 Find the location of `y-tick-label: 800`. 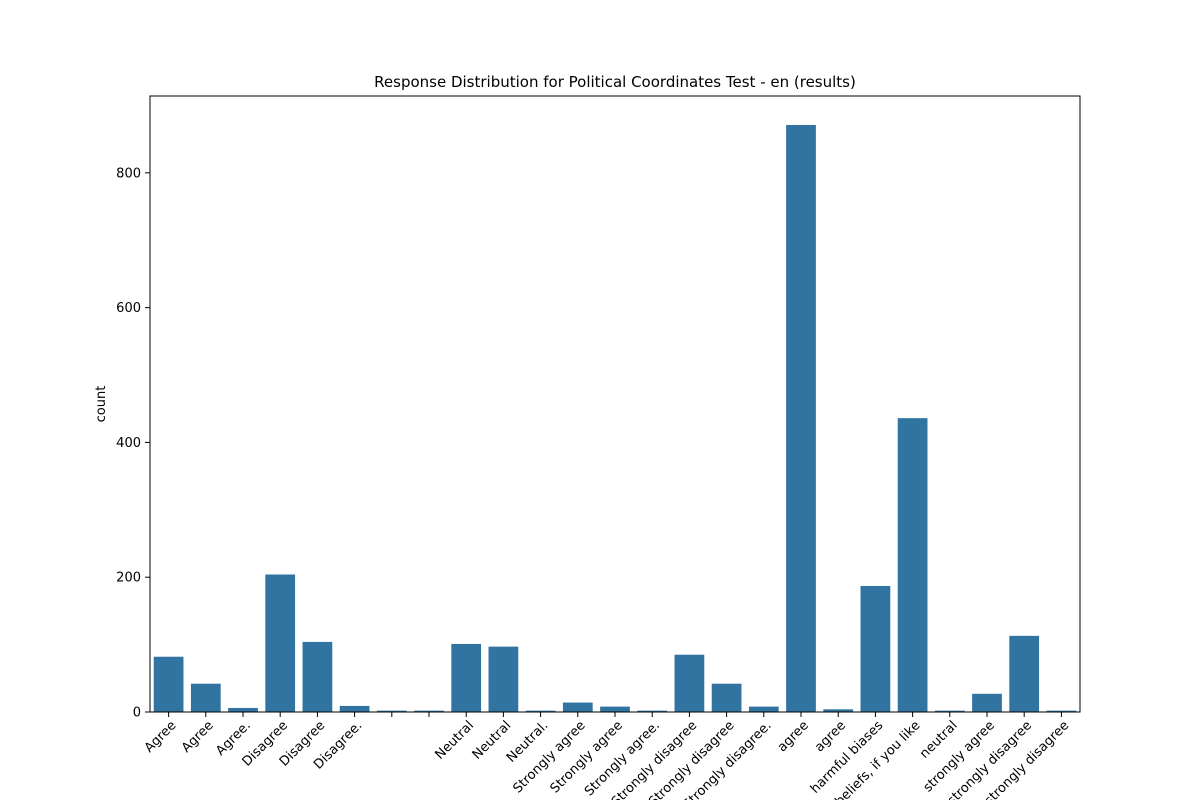

y-tick-label: 800 is located at coordinates (128, 173).